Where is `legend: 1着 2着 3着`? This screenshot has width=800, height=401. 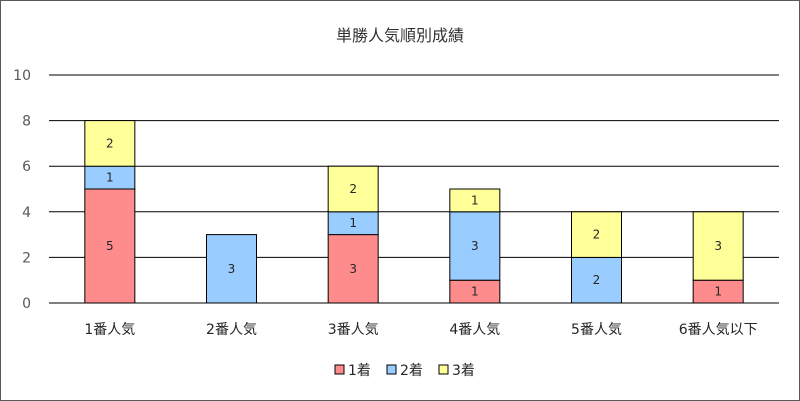
legend: 1着 2着 3着 is located at coordinates (404, 371).